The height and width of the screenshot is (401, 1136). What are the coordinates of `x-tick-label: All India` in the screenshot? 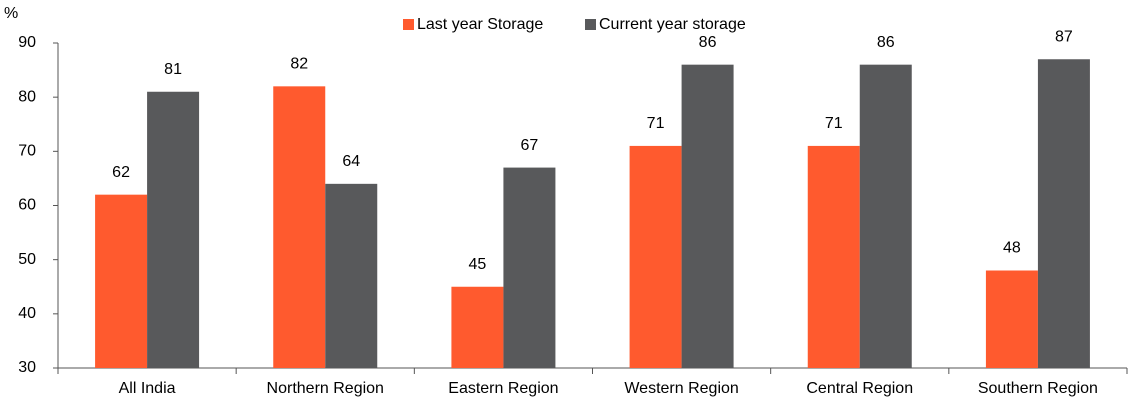 It's located at (147, 388).